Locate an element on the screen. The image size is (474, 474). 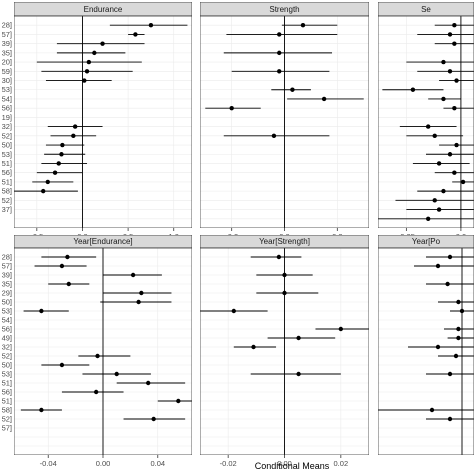
row-tick-label: 29] is located at coordinates (7, 293).